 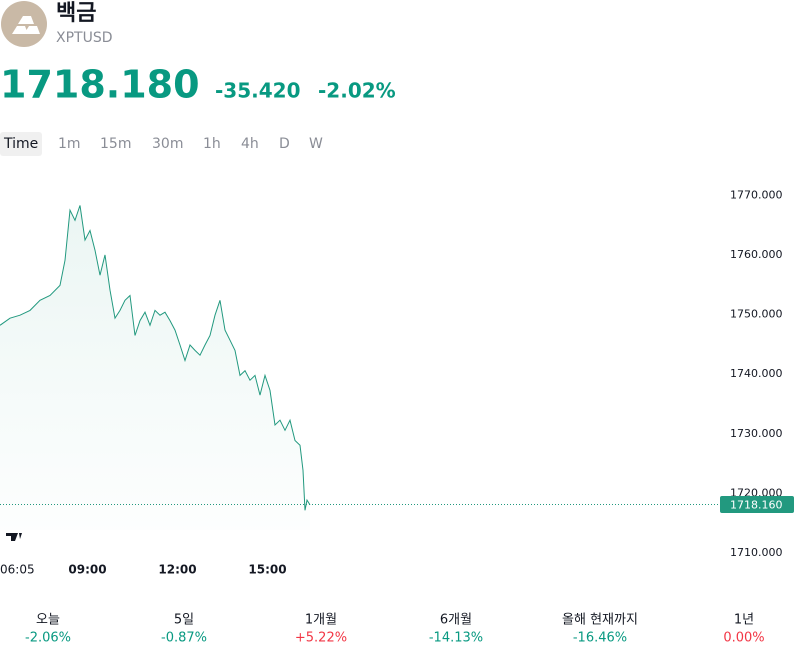 I want to click on icon-glyph, so click(x=26, y=25).